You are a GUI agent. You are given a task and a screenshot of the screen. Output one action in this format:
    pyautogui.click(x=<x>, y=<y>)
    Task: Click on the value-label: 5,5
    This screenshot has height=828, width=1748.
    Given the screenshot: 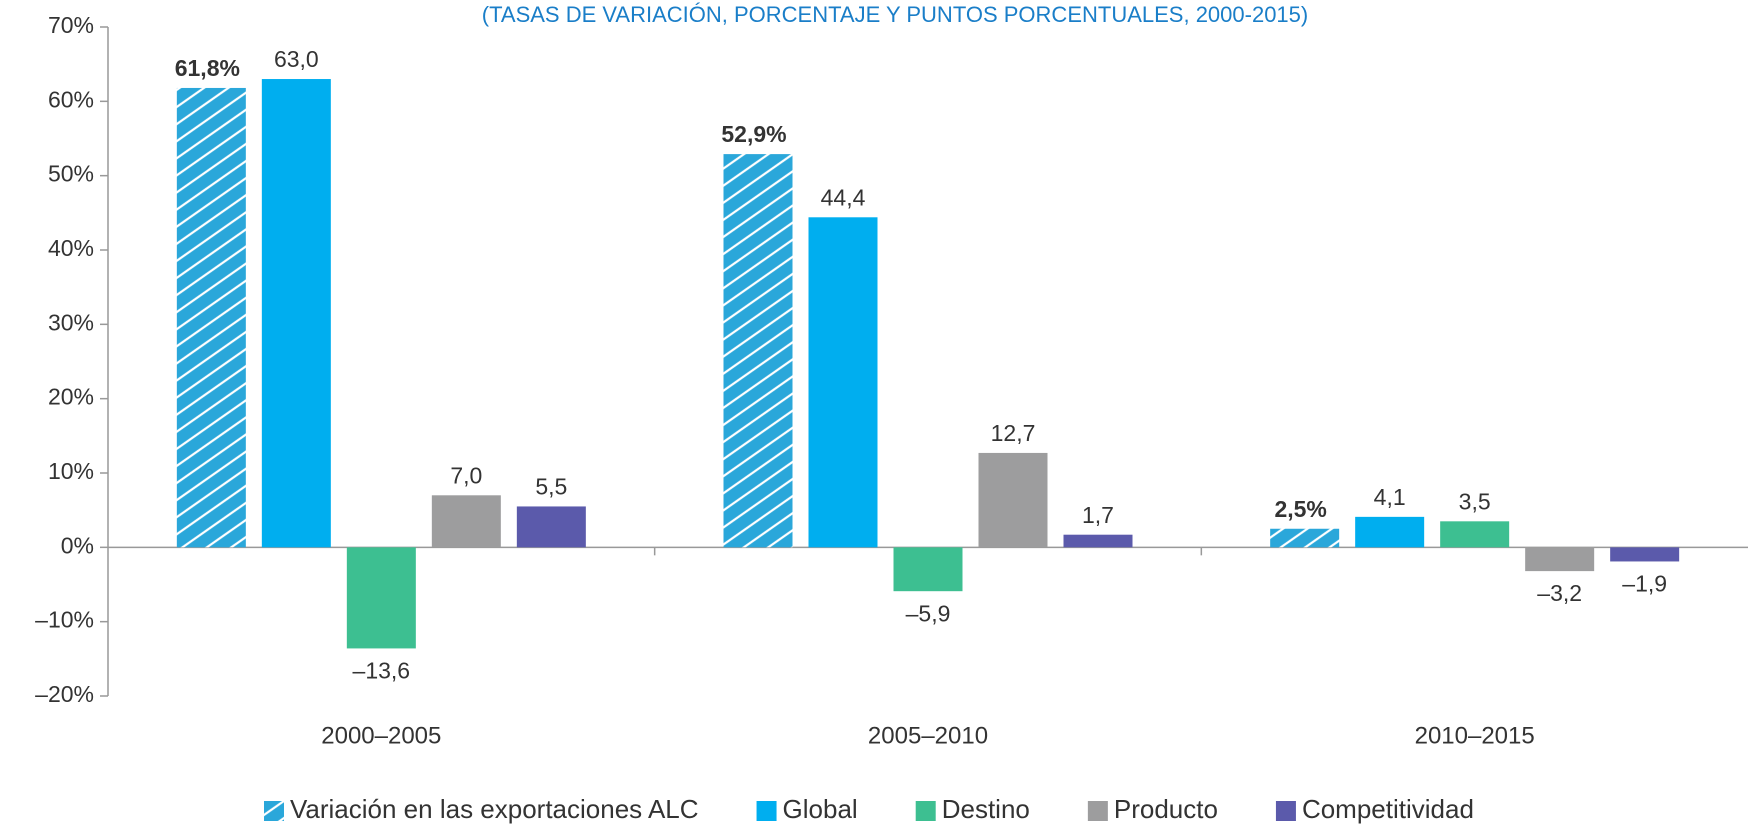 What is the action you would take?
    pyautogui.click(x=551, y=487)
    